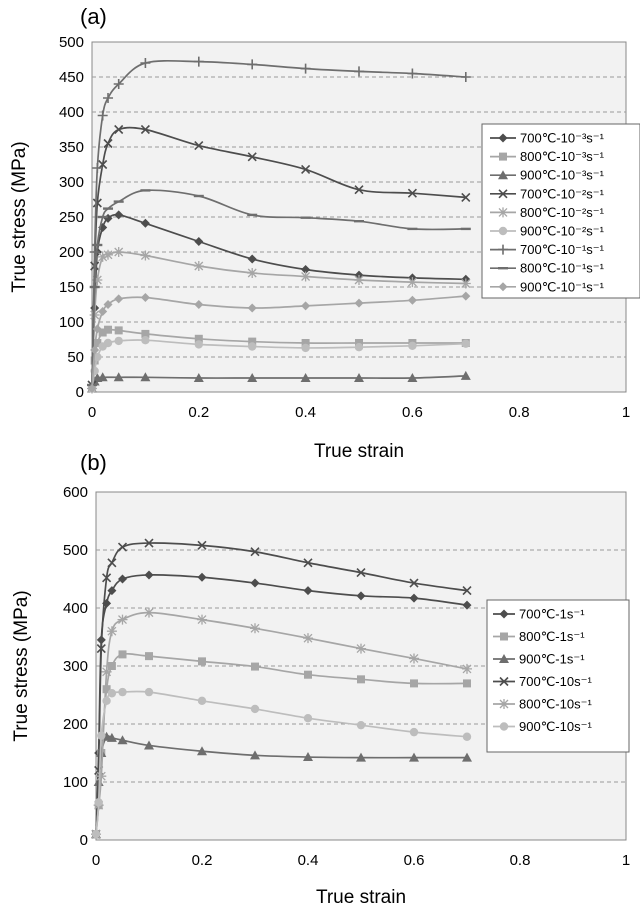  Describe the element at coordinates (93, 16) in the screenshot. I see `panel-a-label: (a)` at that location.